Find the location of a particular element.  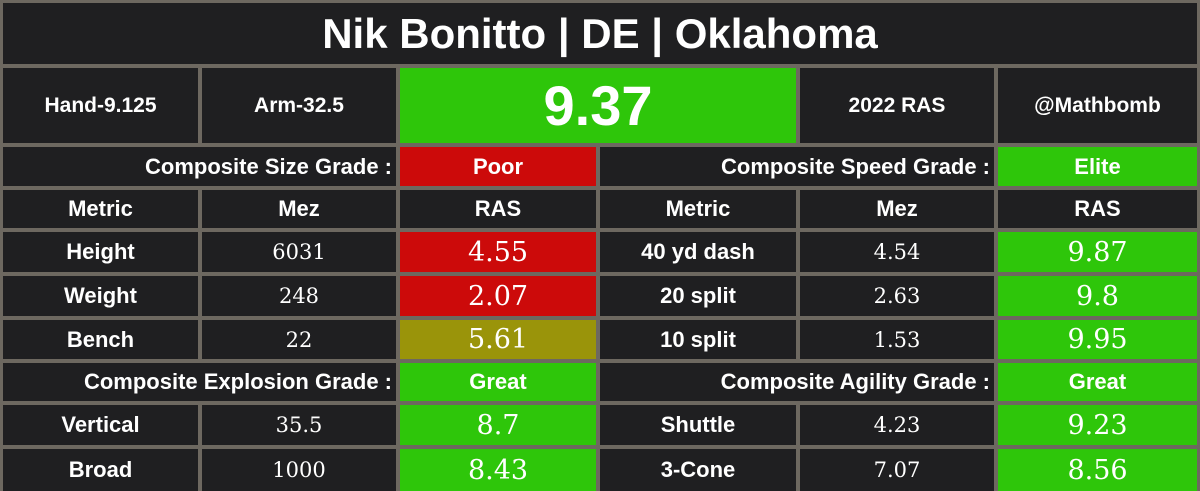

metric-40-yd-dash: 40 yd dash is located at coordinates (698, 252).